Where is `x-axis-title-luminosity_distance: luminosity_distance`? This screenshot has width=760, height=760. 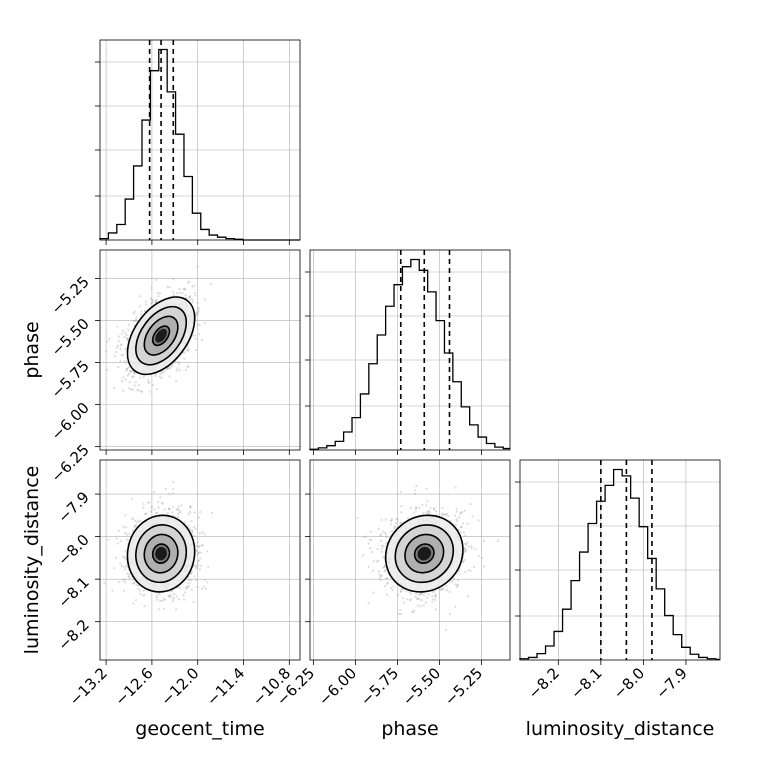 x-axis-title-luminosity_distance: luminosity_distance is located at coordinates (620, 729).